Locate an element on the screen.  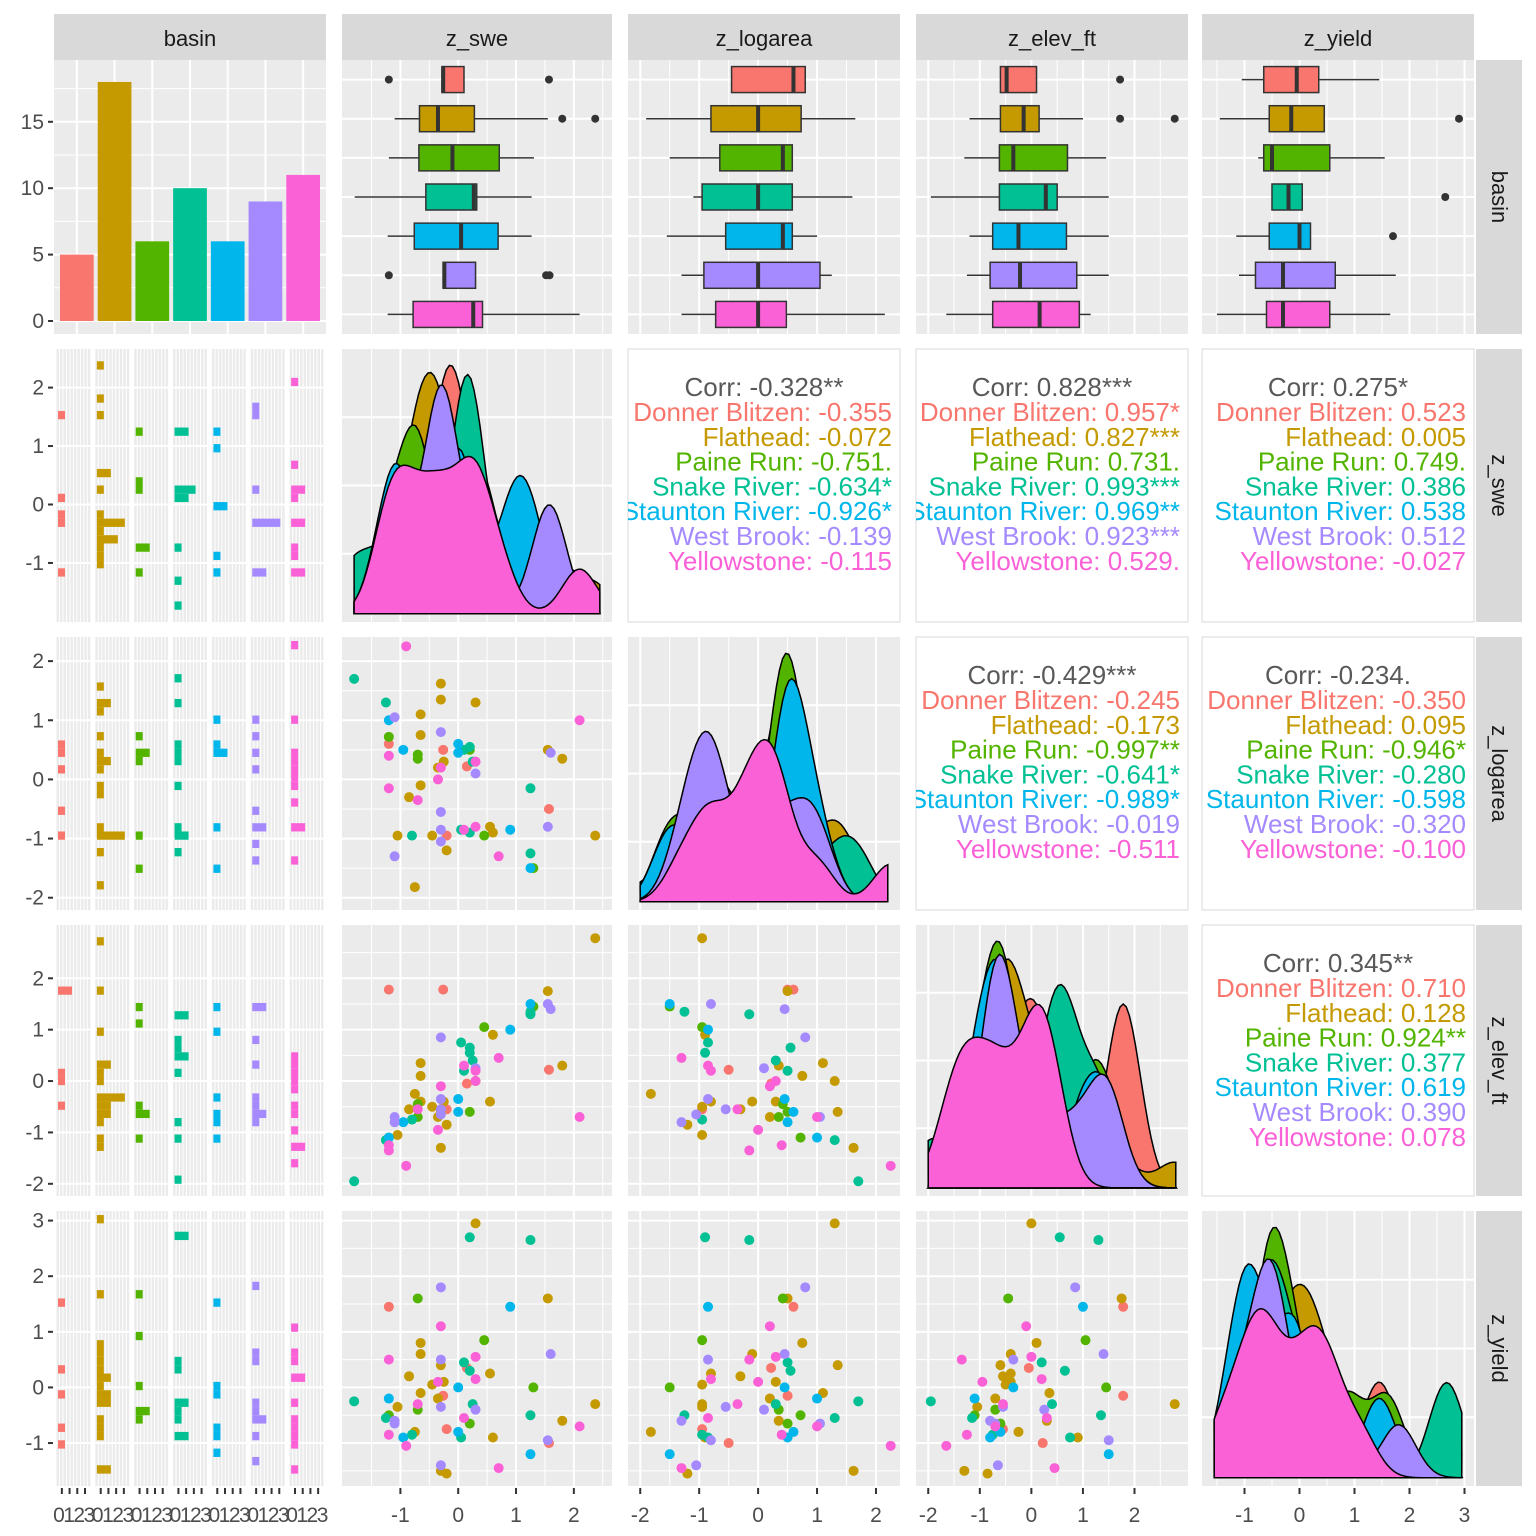
y-tick-label: 0 is located at coordinates (38, 321).